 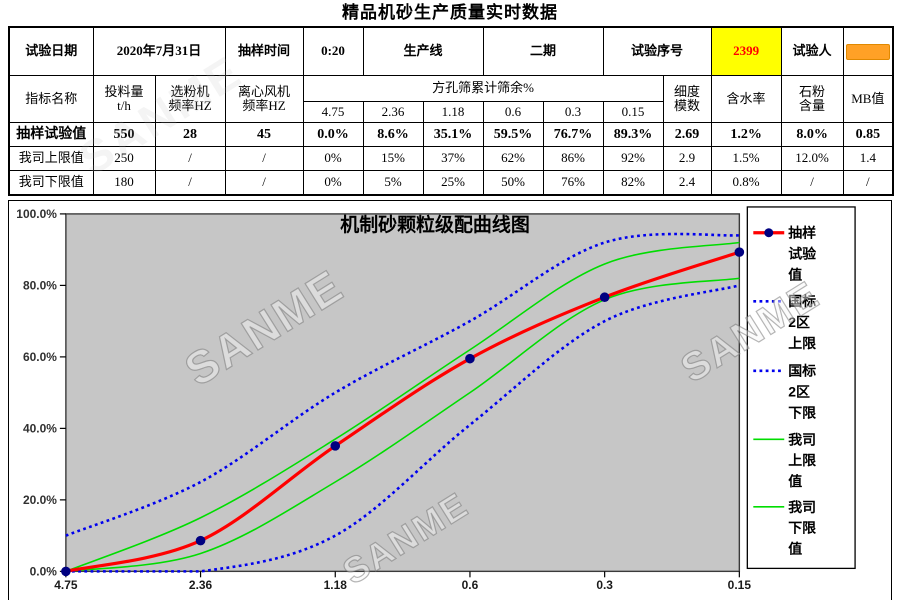 What do you see at coordinates (812, 159) in the screenshot?
I see `value-cell: 12.0%` at bounding box center [812, 159].